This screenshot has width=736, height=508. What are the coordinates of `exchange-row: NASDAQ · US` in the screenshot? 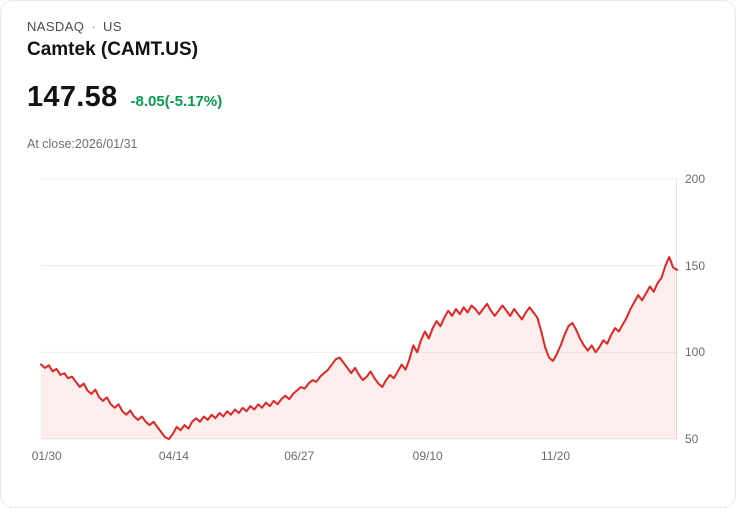 It's located at (74, 26).